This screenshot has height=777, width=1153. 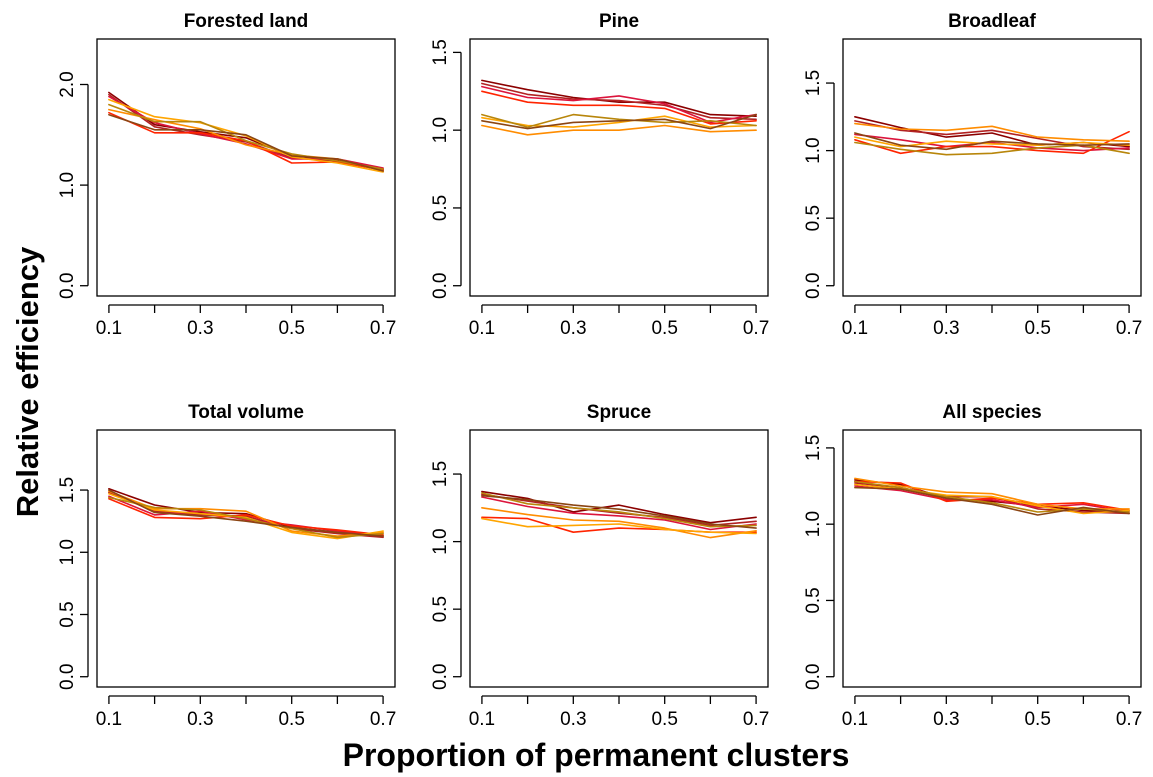 I want to click on panel-total-volume: Total volume 0.1 0.3 0.5 0.7 0.0 0.5 1.0 1.5, so click(x=226, y=566).